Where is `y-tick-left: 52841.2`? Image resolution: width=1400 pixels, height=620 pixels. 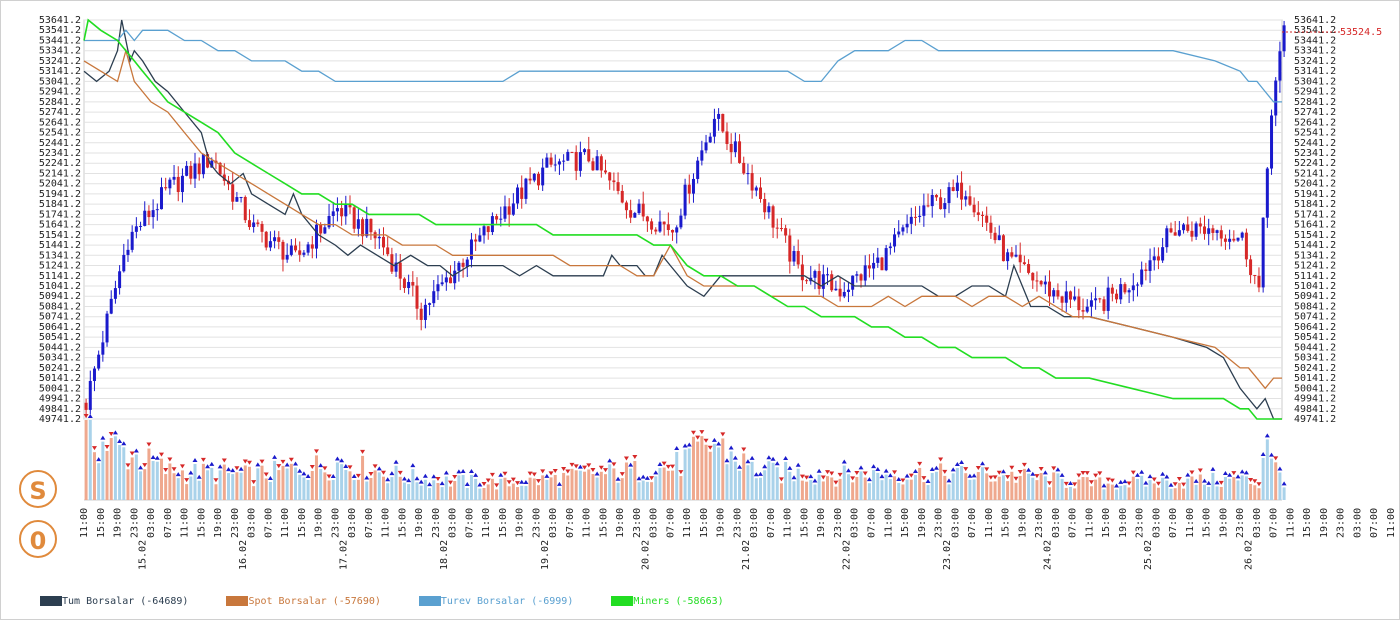 y-tick-left: 52841.2 is located at coordinates (60, 102).